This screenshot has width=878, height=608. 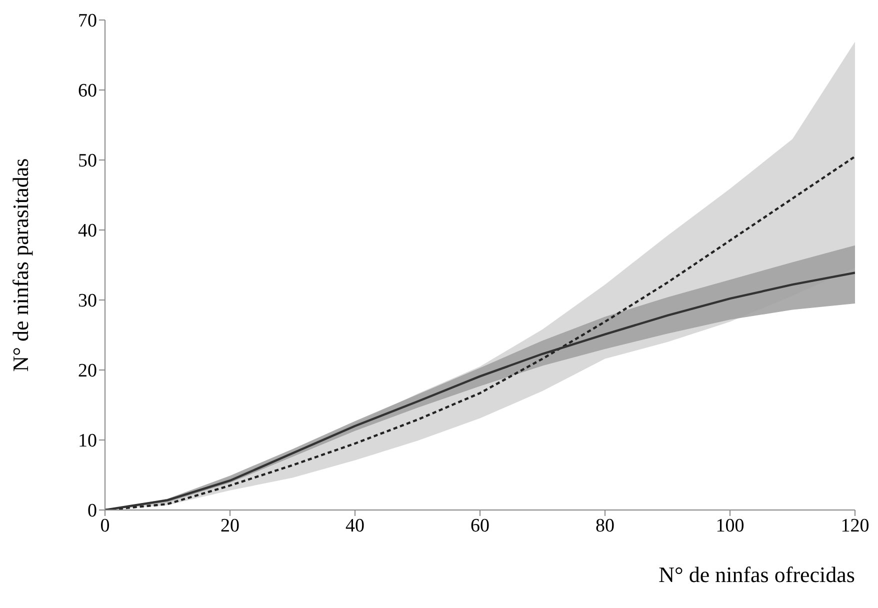 What do you see at coordinates (87, 91) in the screenshot?
I see `y-tick-label: 60` at bounding box center [87, 91].